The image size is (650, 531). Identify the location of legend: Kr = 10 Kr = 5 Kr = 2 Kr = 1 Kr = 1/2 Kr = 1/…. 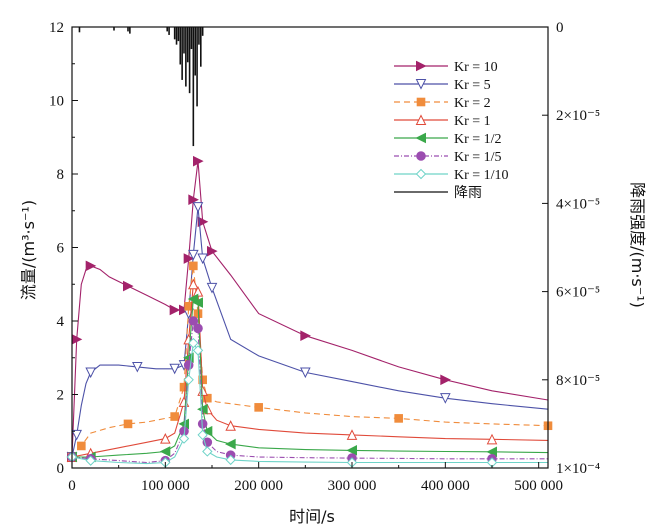
(451, 130).